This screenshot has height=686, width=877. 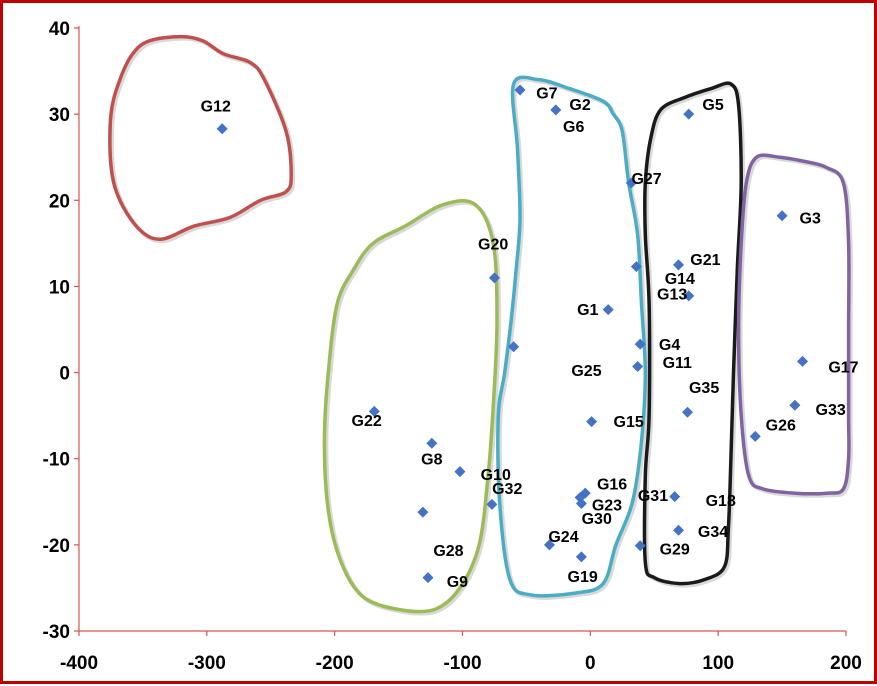 What do you see at coordinates (721, 501) in the screenshot?
I see `point-label: G18` at bounding box center [721, 501].